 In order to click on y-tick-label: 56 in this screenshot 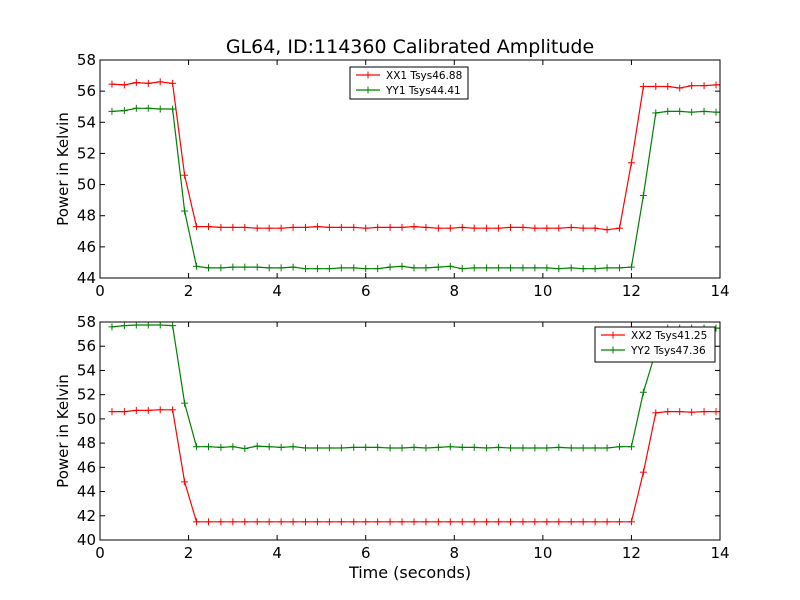, I will do `click(86, 91)`.